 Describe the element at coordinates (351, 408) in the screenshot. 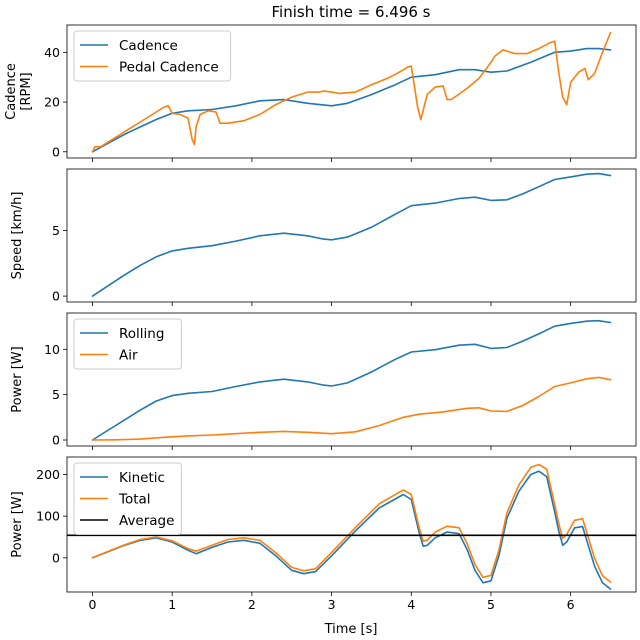

I see `series-line-air` at that location.